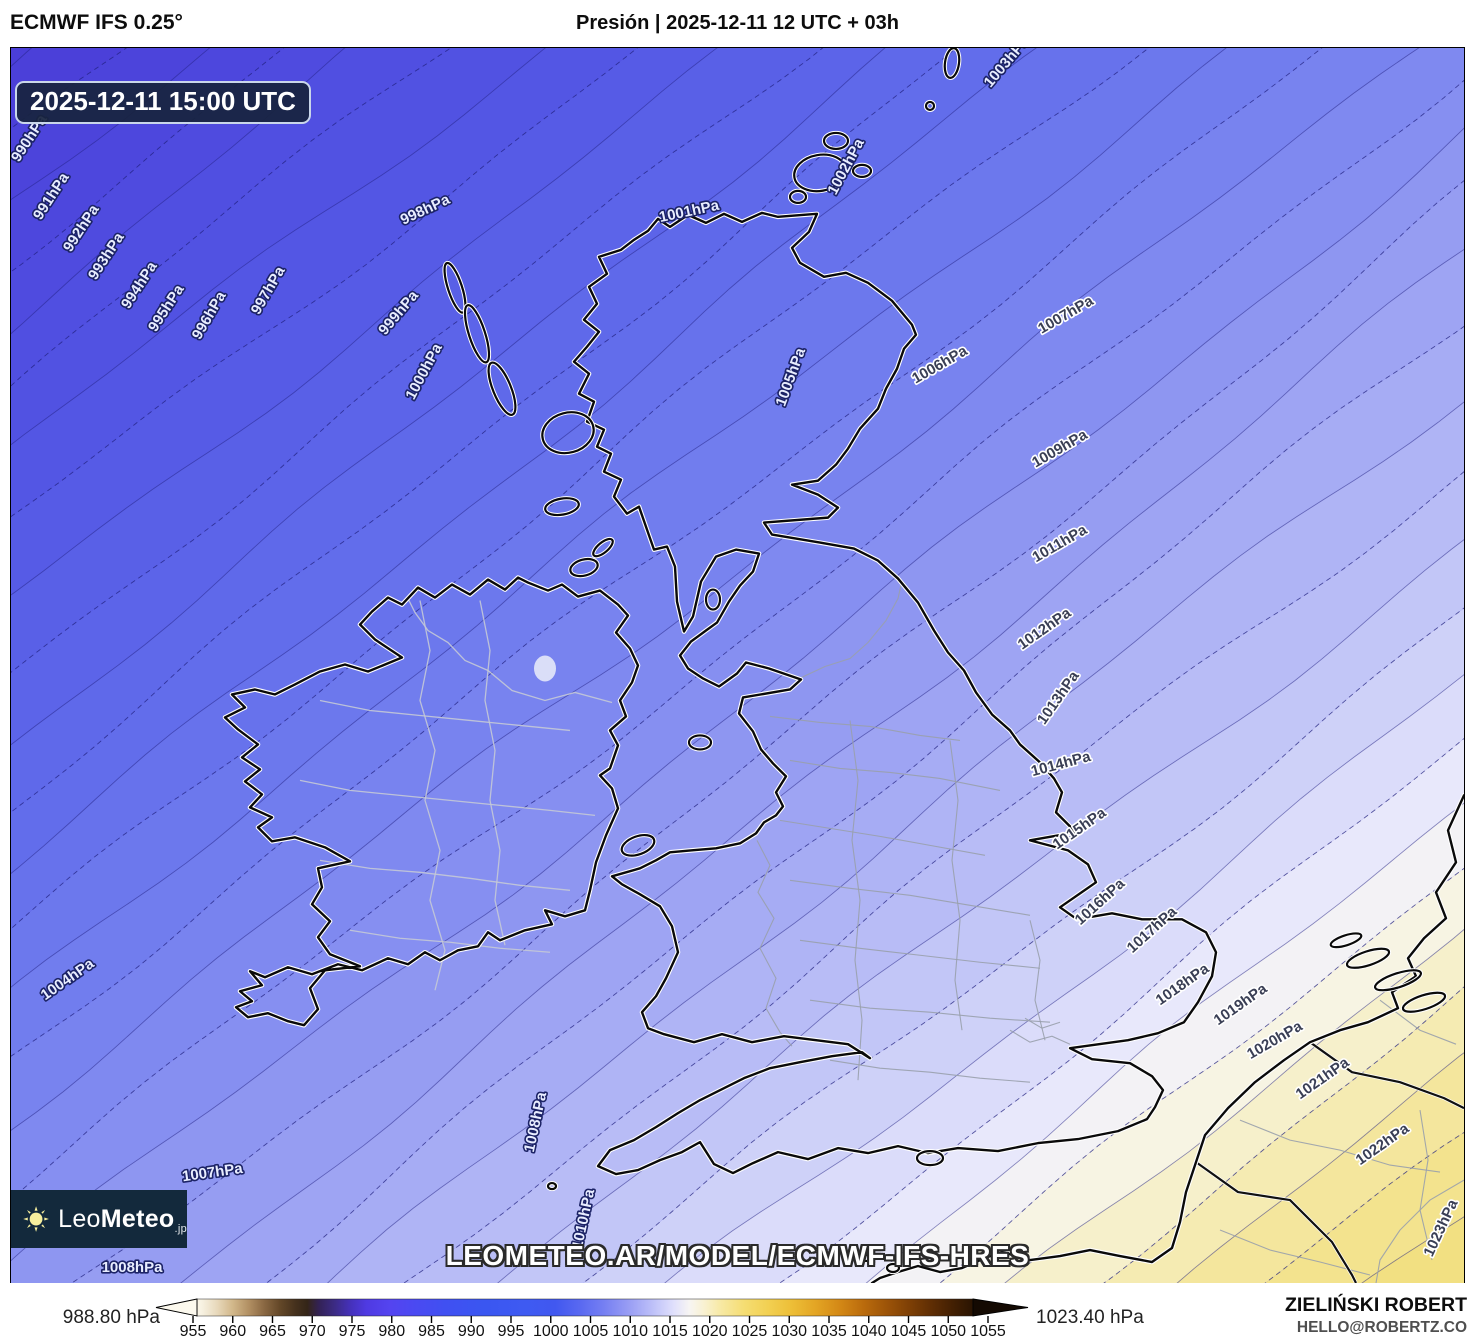 The image size is (1475, 1338). Describe the element at coordinates (710, 1330) in the screenshot. I see `svg-text: 1020` at that location.